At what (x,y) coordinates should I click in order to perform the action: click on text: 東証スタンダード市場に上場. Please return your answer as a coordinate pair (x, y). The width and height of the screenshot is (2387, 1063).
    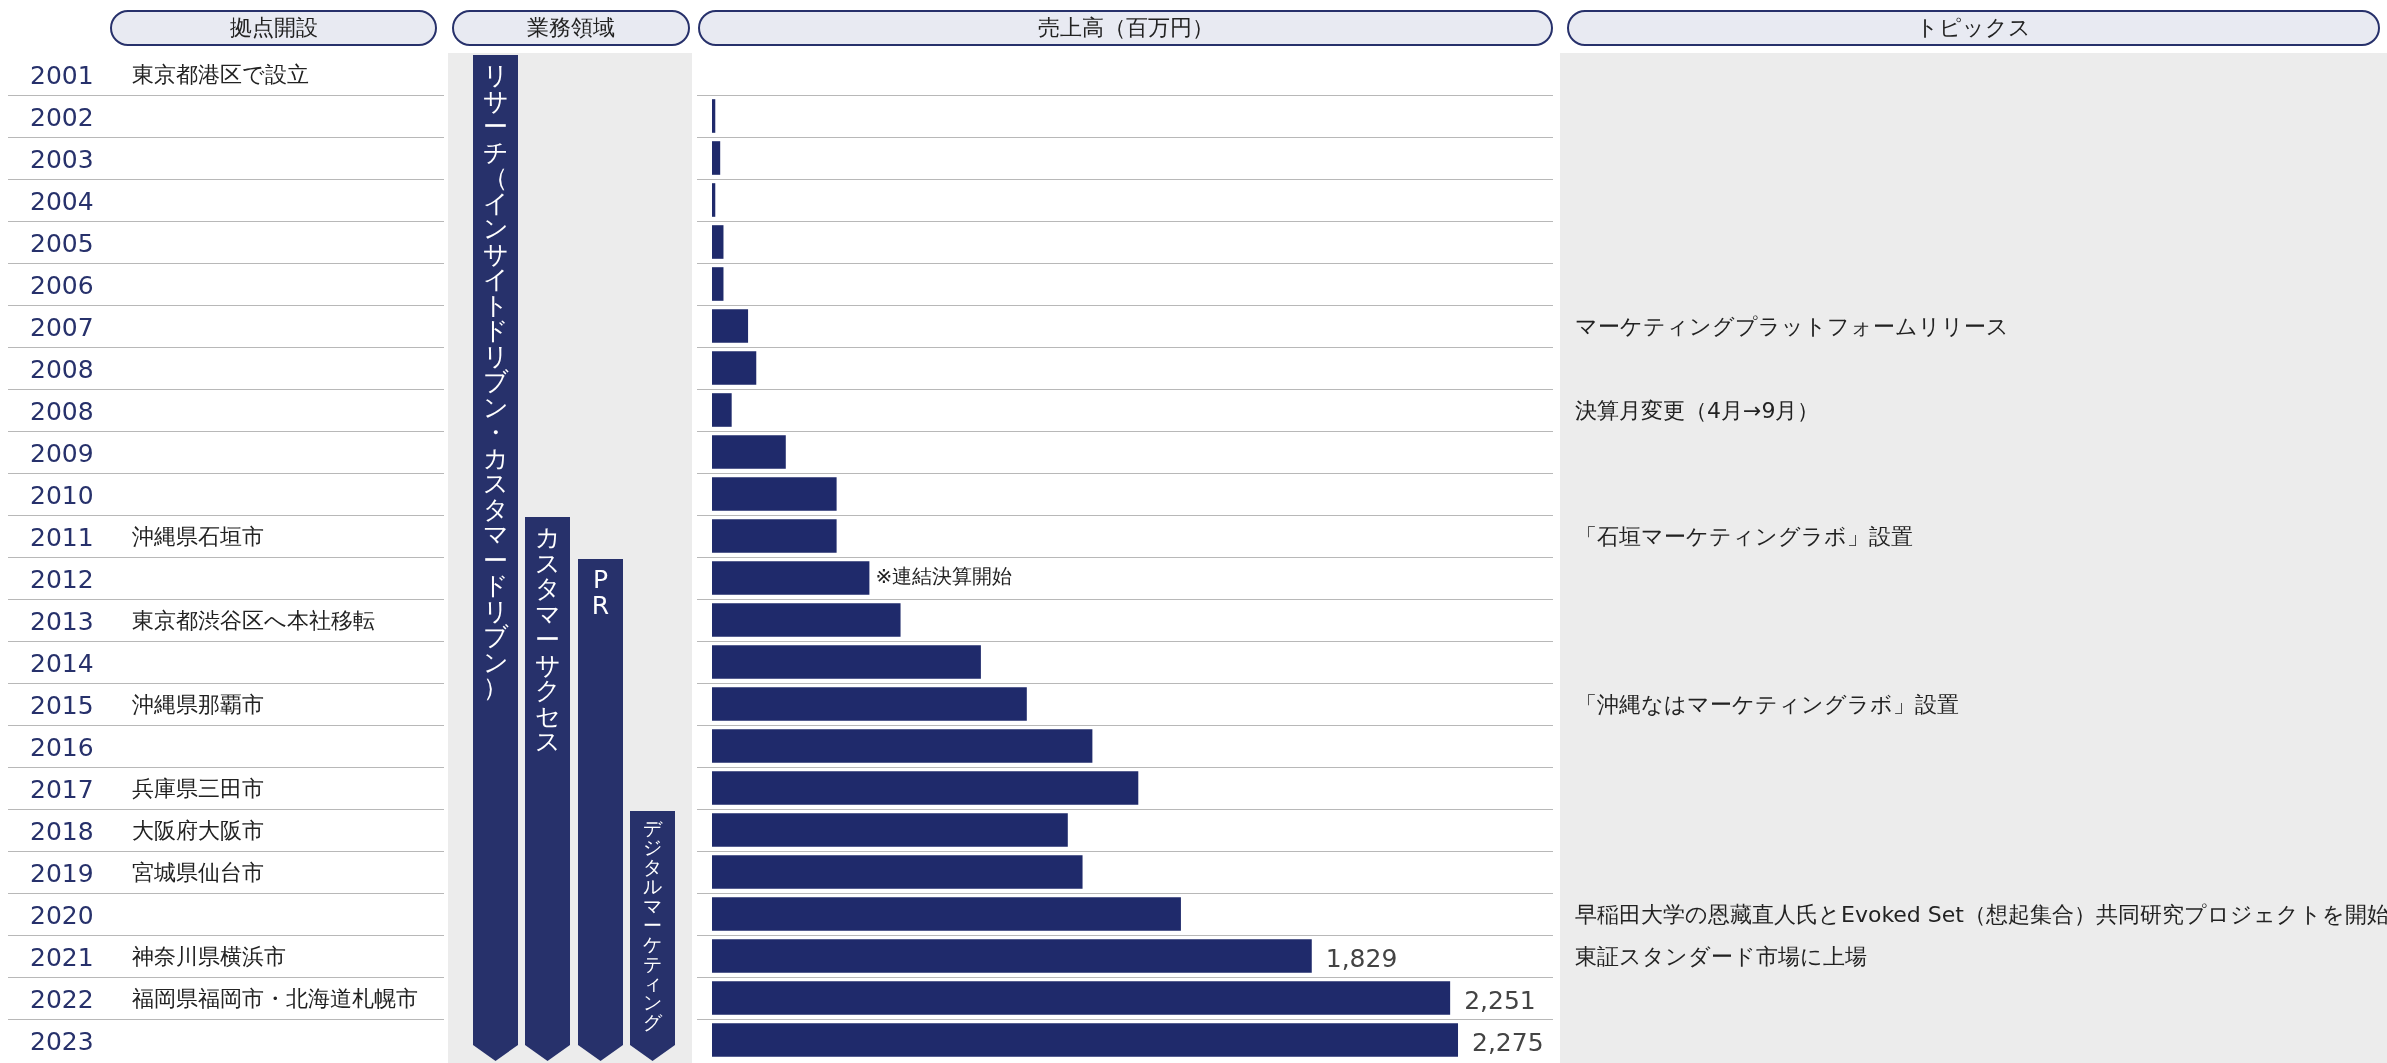
    Looking at the image, I should click on (1721, 957).